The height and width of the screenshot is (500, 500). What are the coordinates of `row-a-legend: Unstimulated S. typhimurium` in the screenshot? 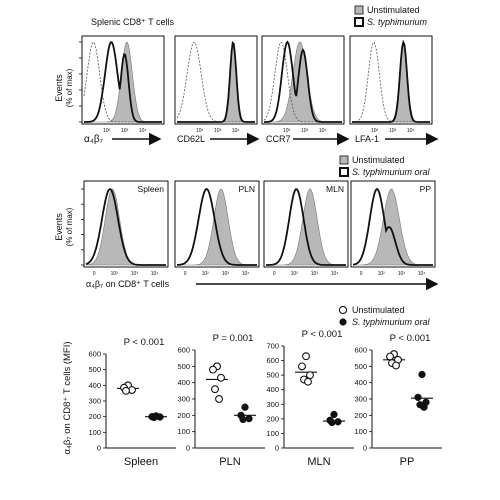 It's located at (391, 16).